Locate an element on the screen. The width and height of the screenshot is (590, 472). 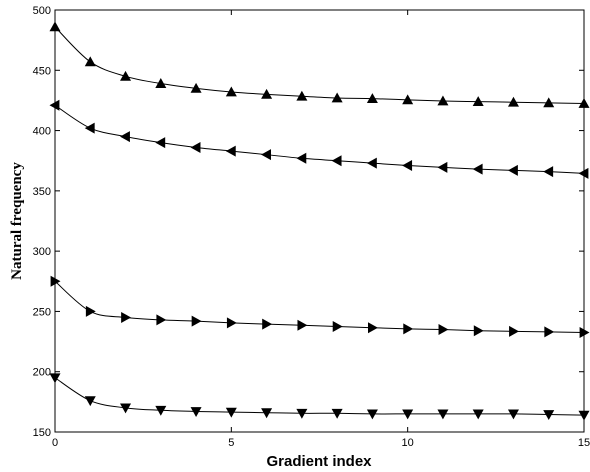
y-tick-label: 450 is located at coordinates (42, 71).